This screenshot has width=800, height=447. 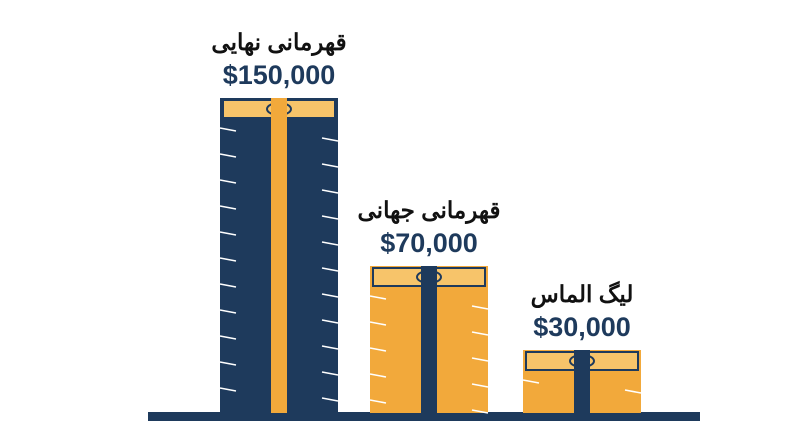 I want to click on base-line, so click(x=424, y=416).